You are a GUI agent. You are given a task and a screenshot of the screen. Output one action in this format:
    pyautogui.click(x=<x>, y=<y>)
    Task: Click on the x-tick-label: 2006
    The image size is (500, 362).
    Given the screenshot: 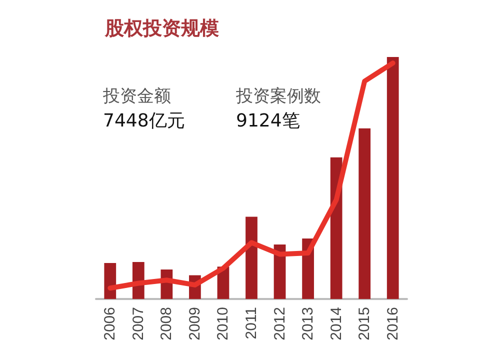 What is the action you would take?
    pyautogui.click(x=110, y=323)
    